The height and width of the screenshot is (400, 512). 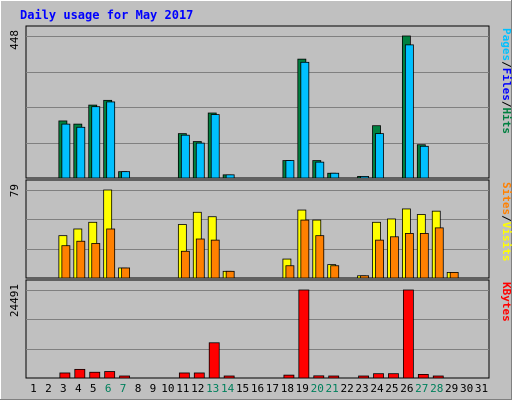 I want to click on x-tick-label-day-19: 19, so click(x=302, y=388).